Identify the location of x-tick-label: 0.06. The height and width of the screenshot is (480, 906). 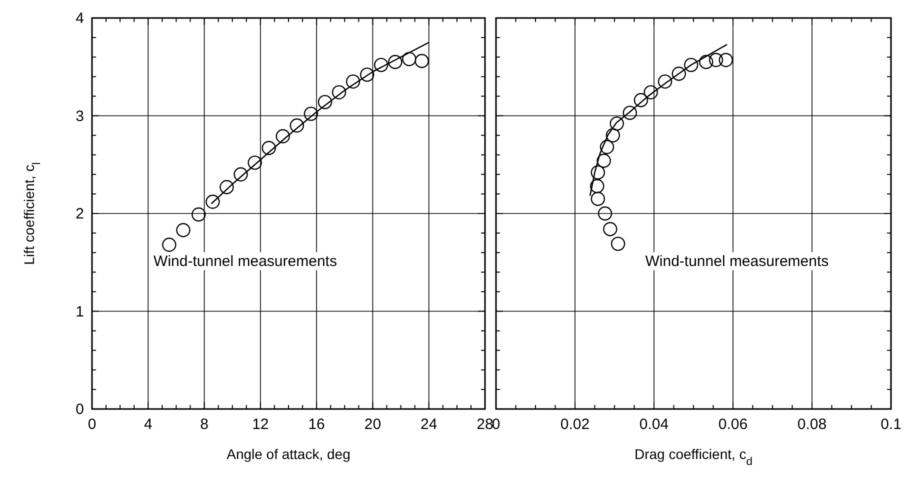
(733, 424).